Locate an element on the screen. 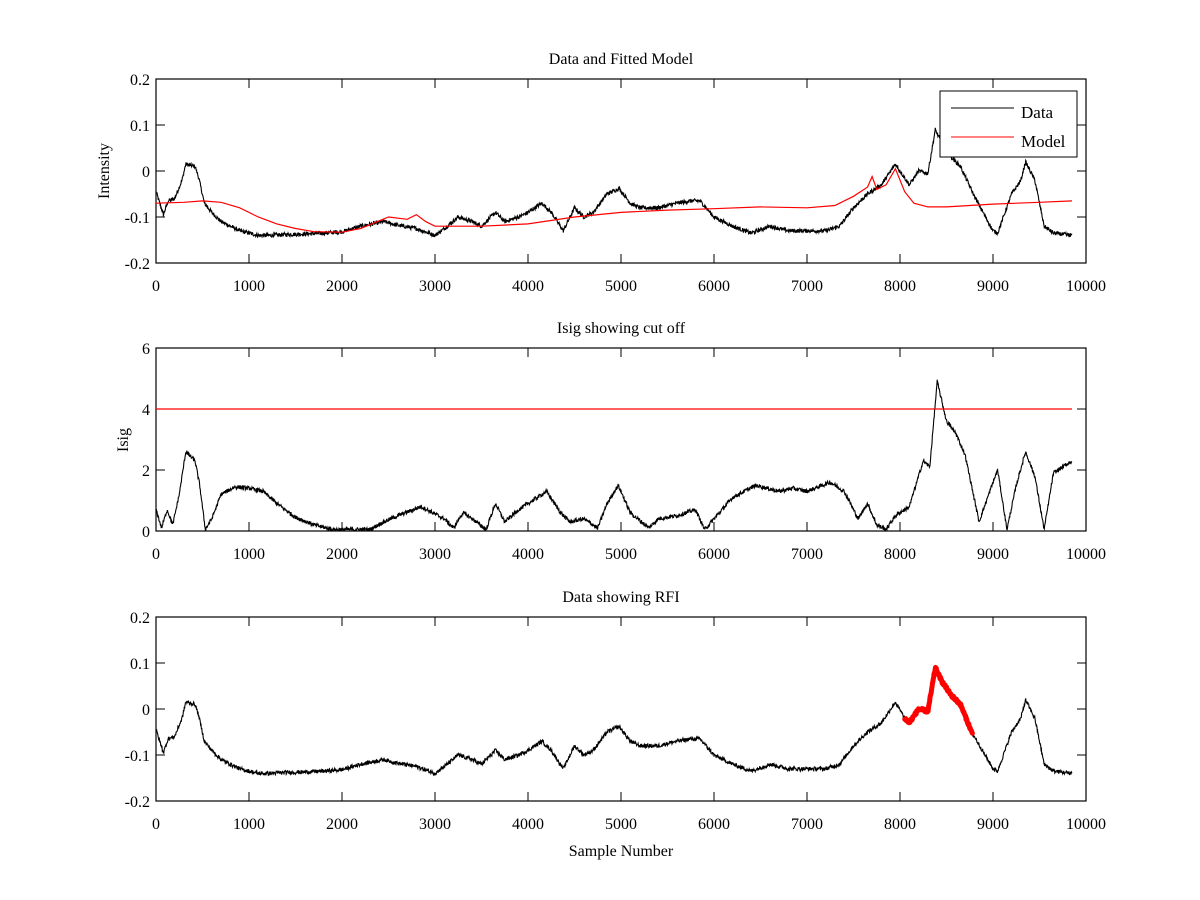 The height and width of the screenshot is (900, 1200). legend-label-model: Model is located at coordinates (1043, 141).